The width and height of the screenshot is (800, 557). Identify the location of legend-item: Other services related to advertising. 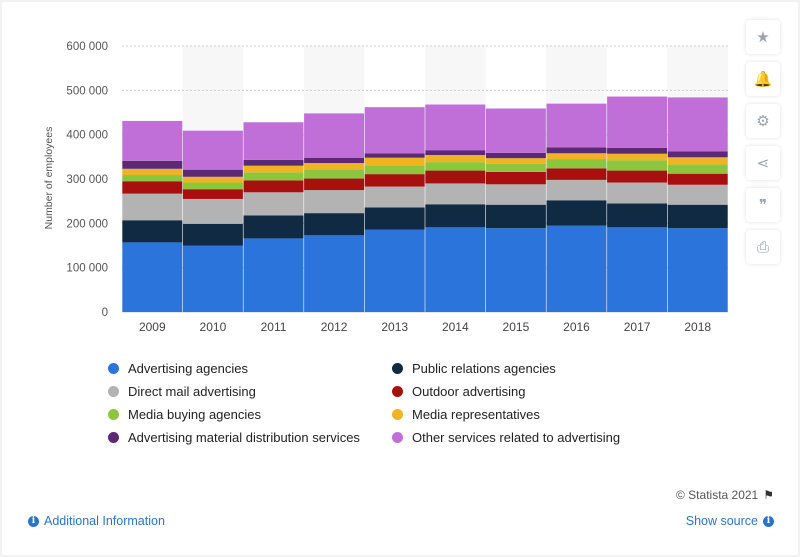
(506, 437).